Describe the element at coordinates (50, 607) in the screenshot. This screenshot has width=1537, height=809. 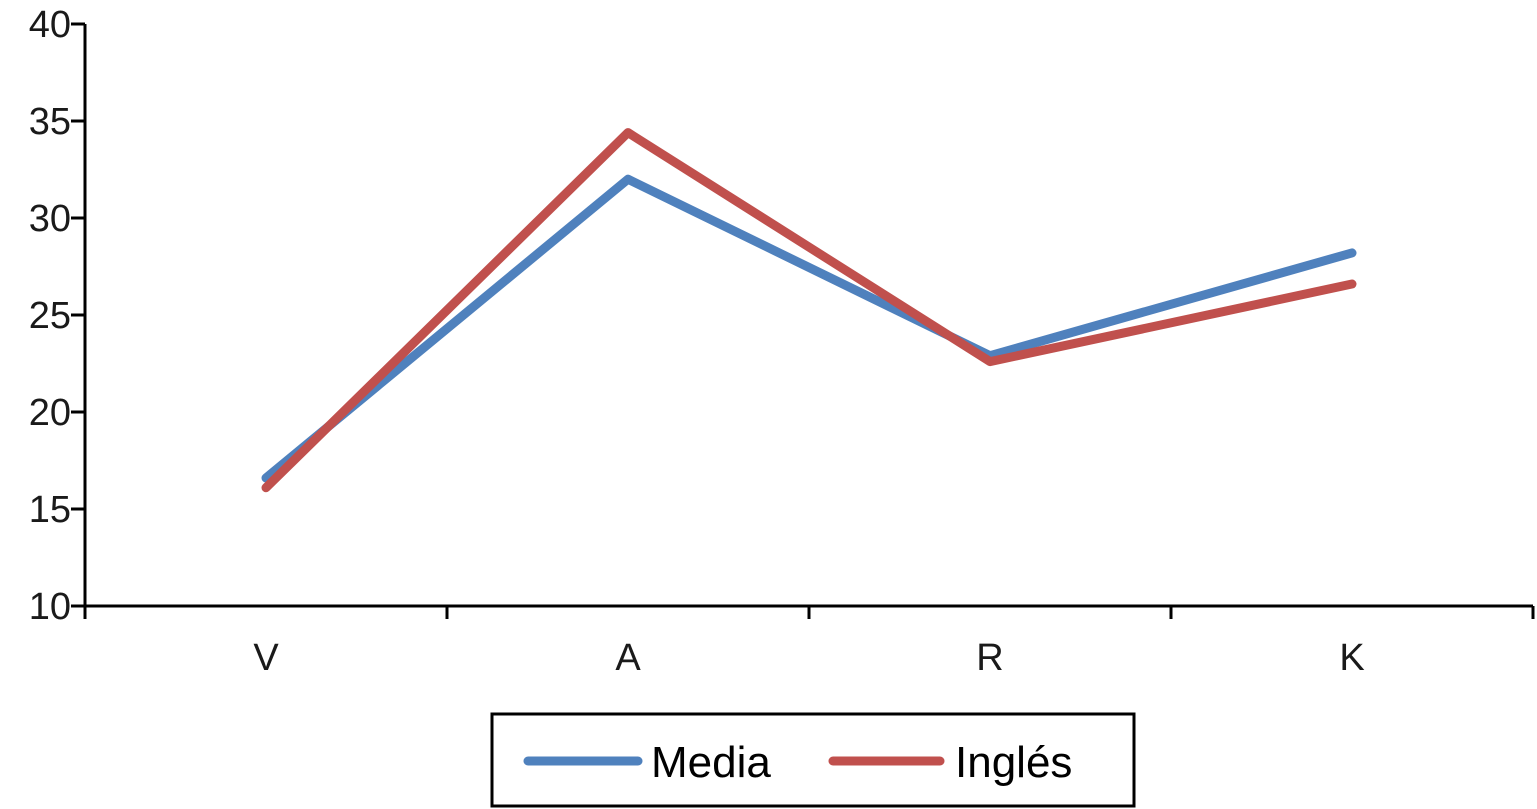
I see `y-tick-label: 10` at that location.